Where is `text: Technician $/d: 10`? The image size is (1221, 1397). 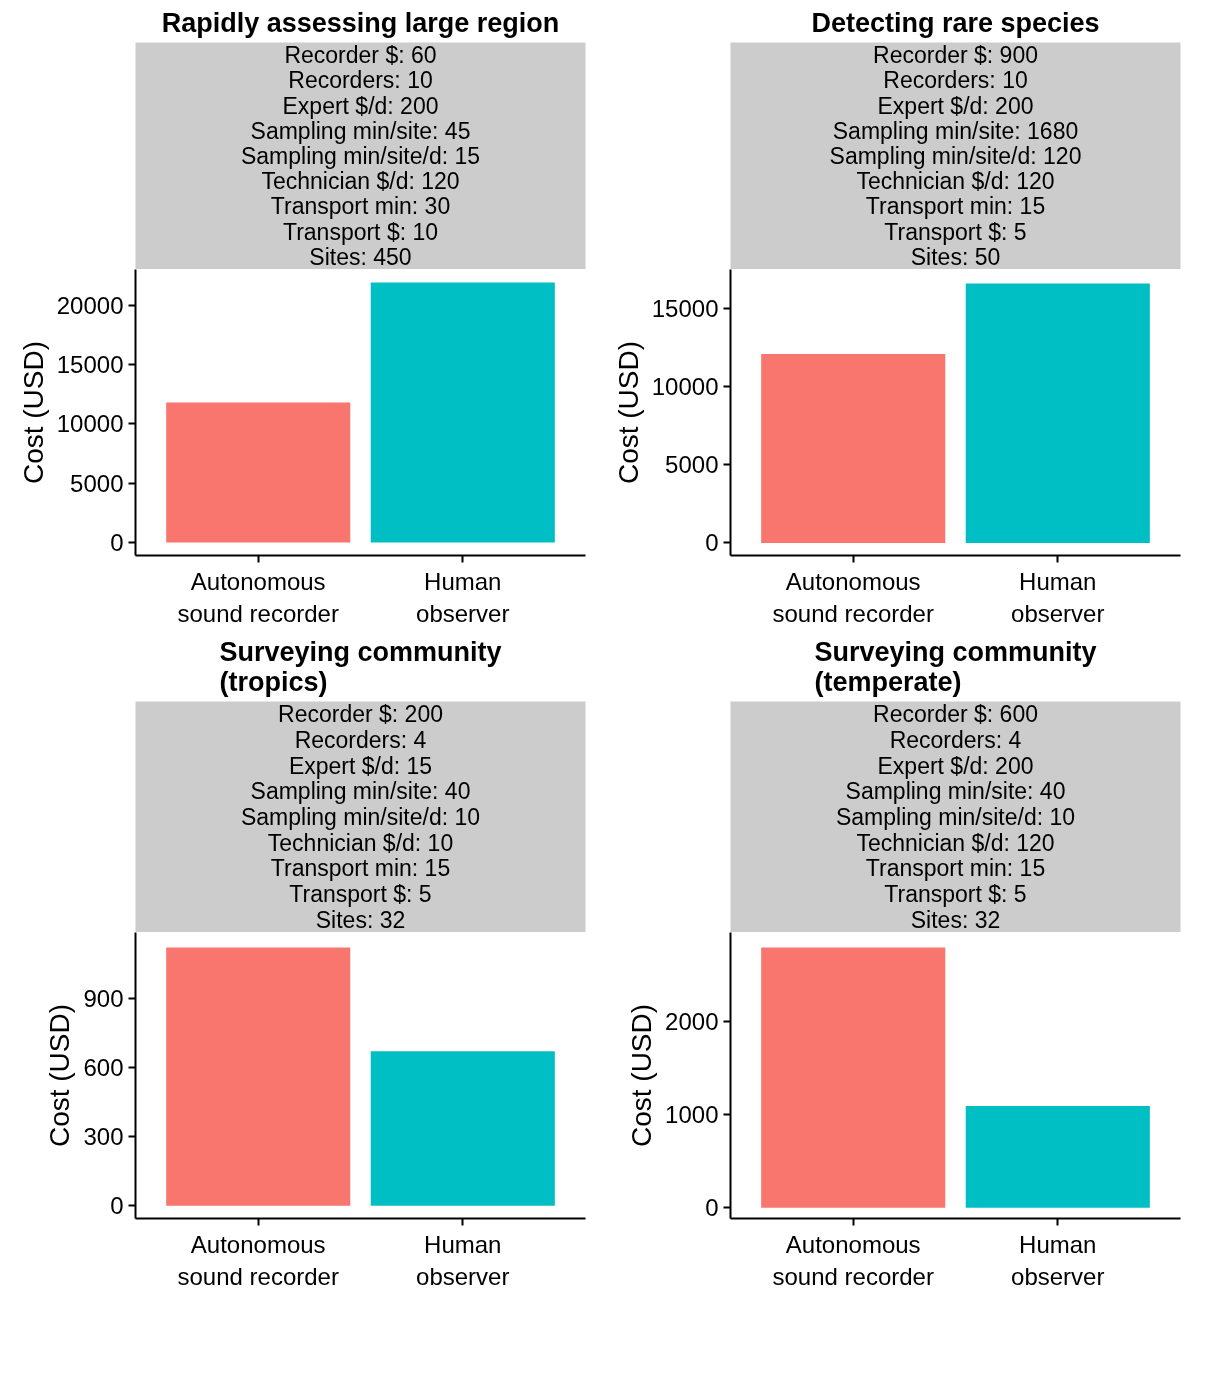
text: Technician $/d: 10 is located at coordinates (360, 842).